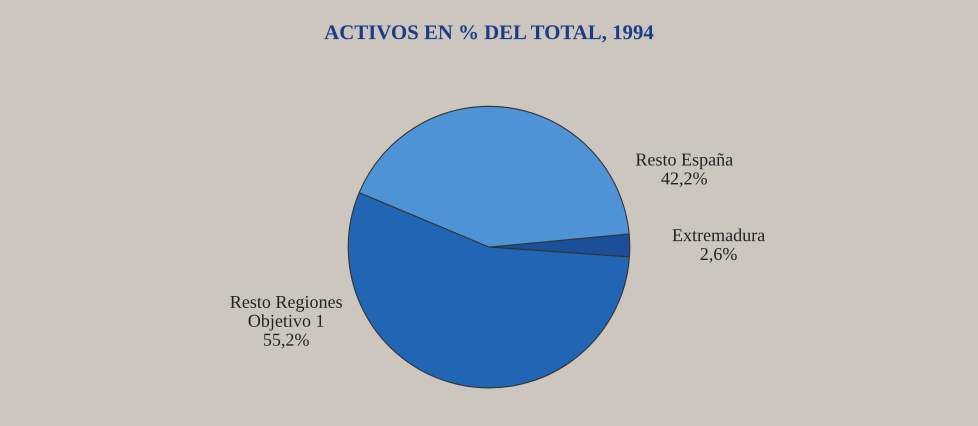 This screenshot has height=426, width=978. Describe the element at coordinates (286, 341) in the screenshot. I see `data-label: 55,2%` at that location.